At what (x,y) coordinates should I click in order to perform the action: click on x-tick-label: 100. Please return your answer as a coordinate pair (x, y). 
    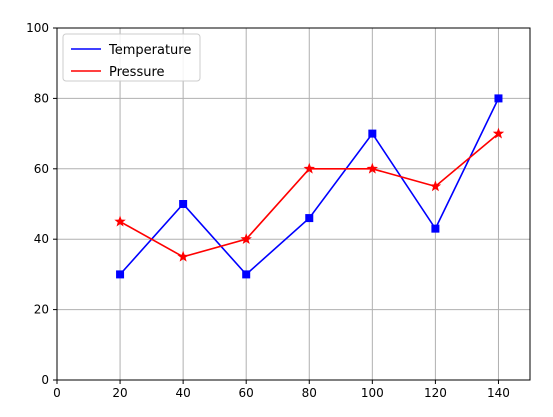
    Looking at the image, I should click on (372, 393).